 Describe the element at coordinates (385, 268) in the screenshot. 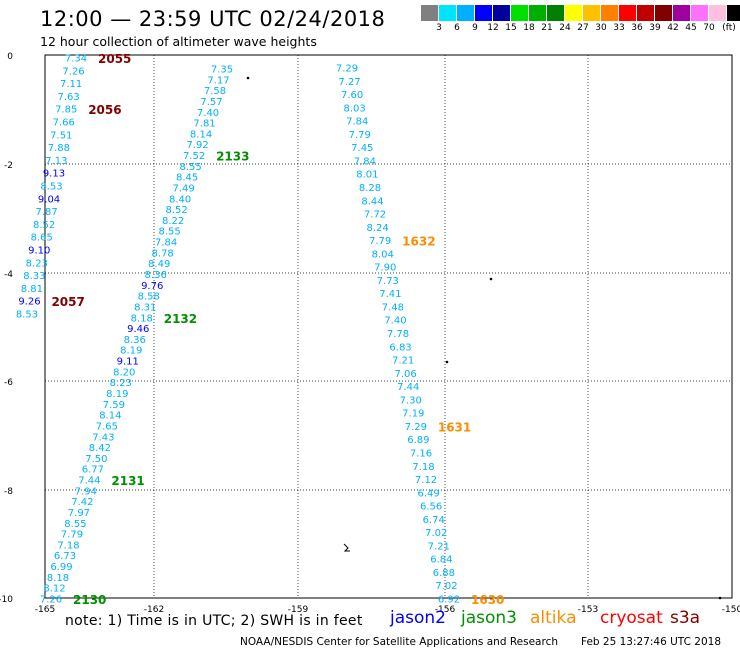

I see `wave-height-value: 7.90` at that location.